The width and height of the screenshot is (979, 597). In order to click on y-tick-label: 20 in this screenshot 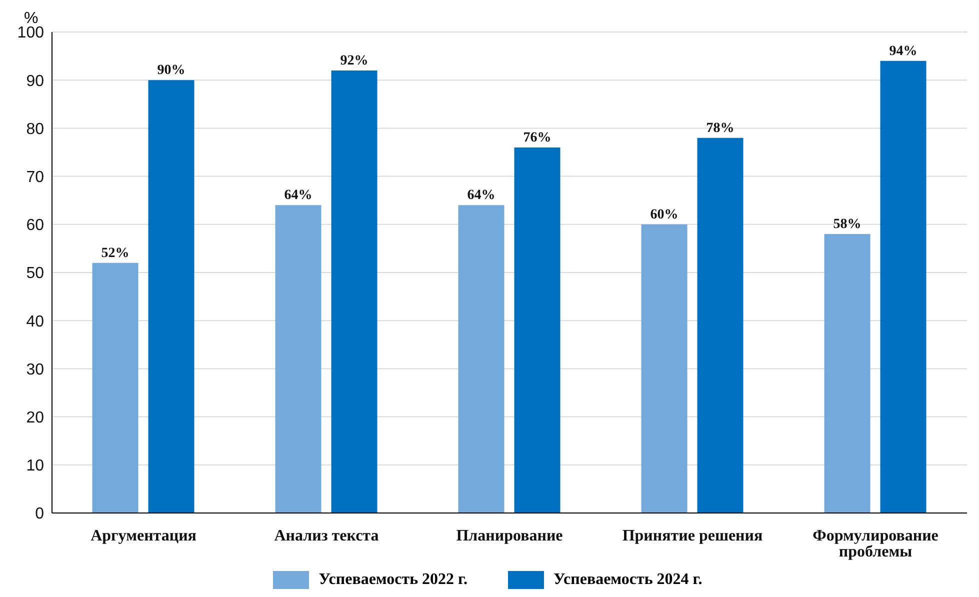, I will do `click(35, 417)`.